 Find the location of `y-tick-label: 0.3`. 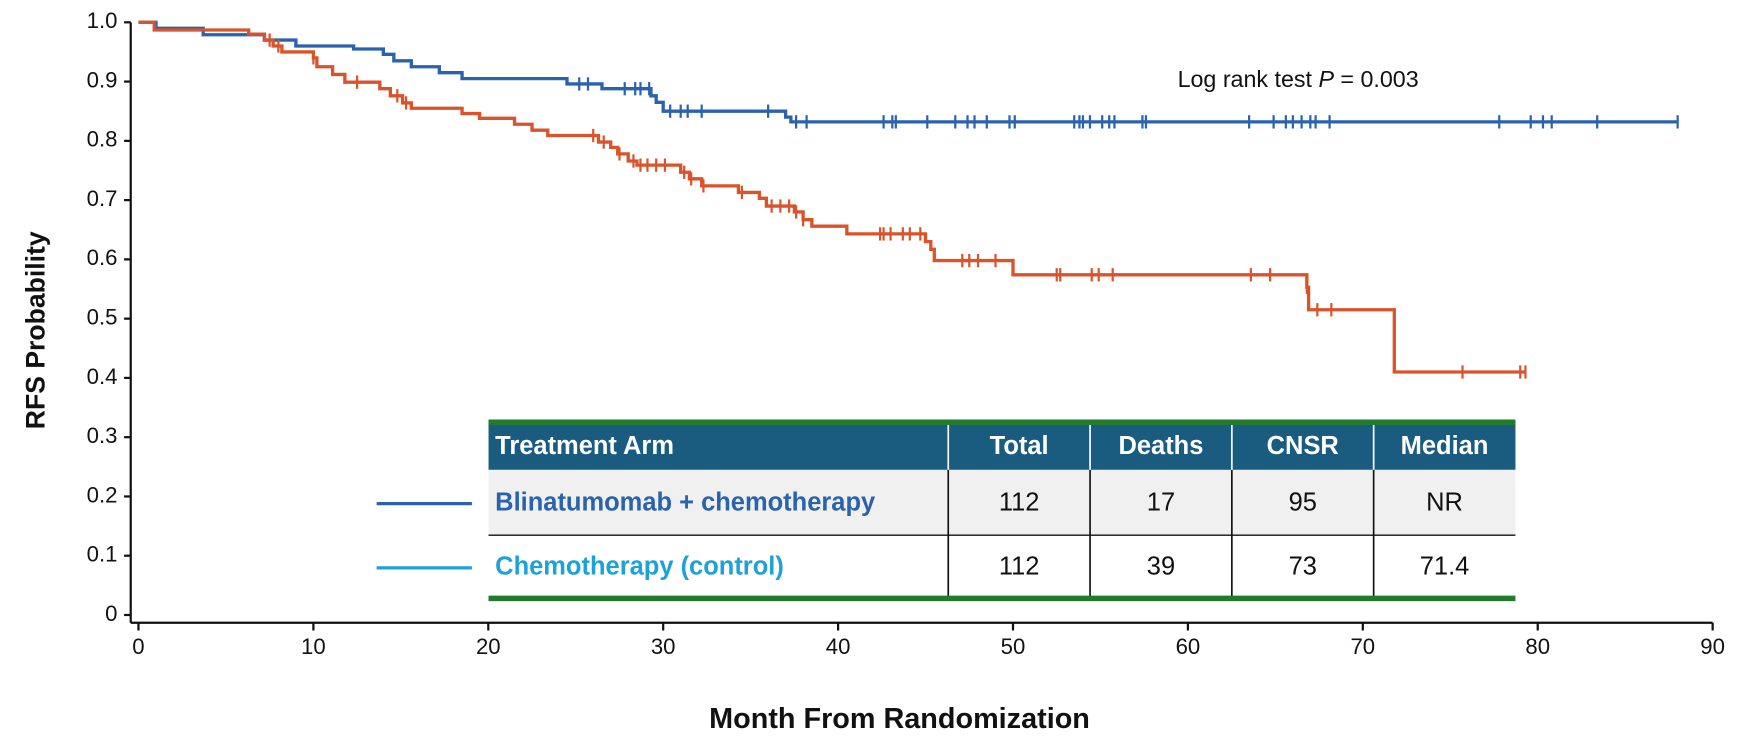

y-tick-label: 0.3 is located at coordinates (102, 435).